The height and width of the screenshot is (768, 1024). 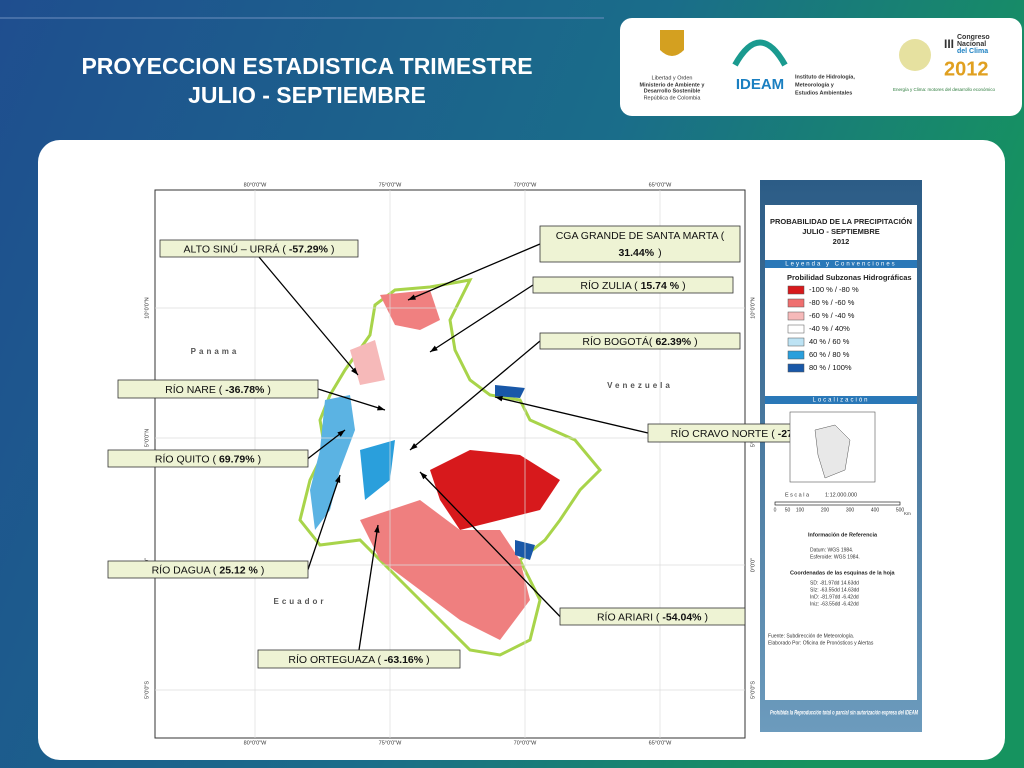 I want to click on scale-title: Escala, so click(x=798, y=495).